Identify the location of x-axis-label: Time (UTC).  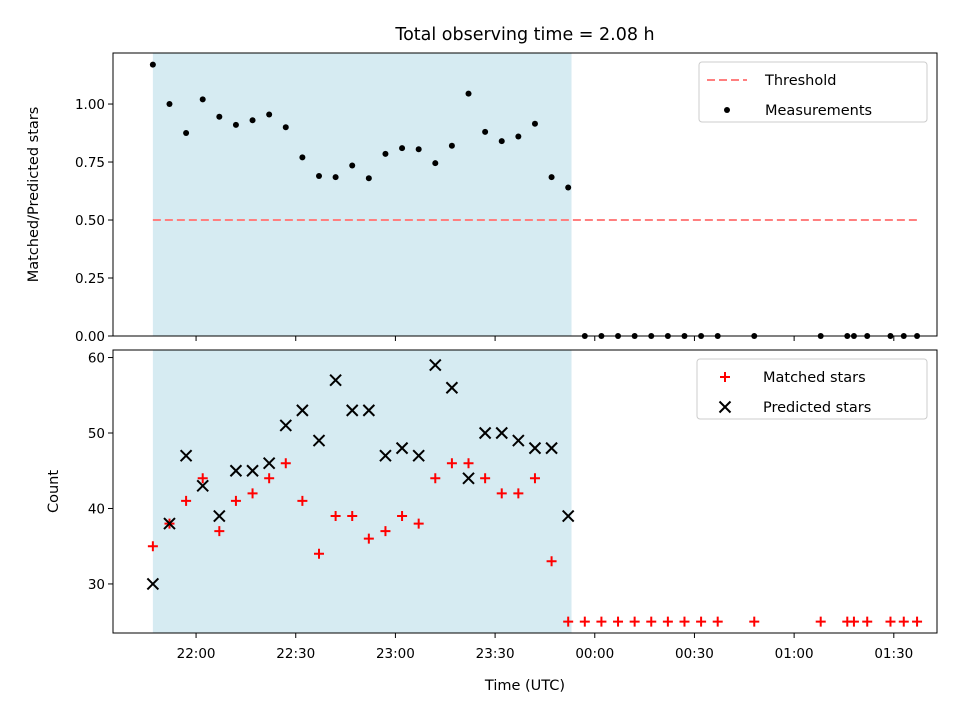
(524, 686).